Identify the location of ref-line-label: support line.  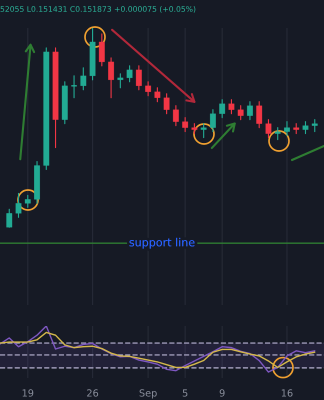
(162, 243).